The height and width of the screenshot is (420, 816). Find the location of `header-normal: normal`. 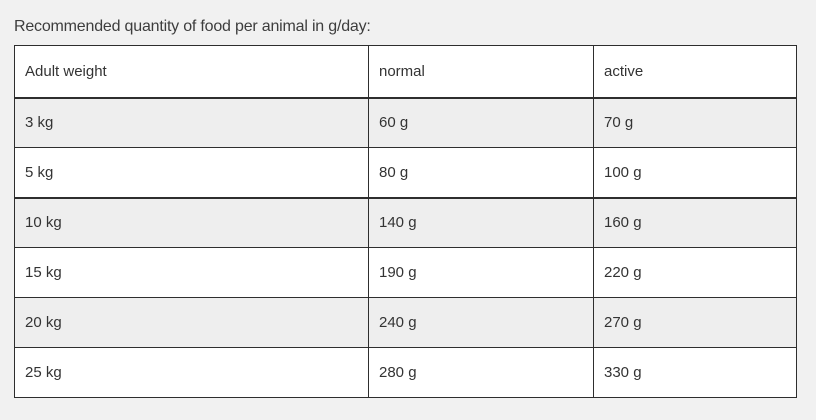

header-normal: normal is located at coordinates (481, 72).